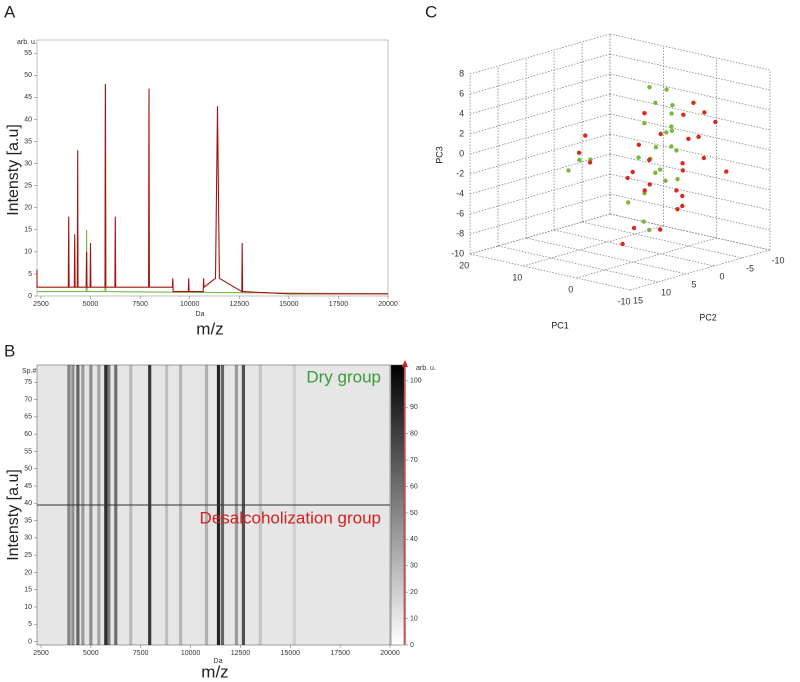 This screenshot has height=682, width=800. What do you see at coordinates (28, 119) in the screenshot?
I see `y-tick-label: 40` at bounding box center [28, 119].